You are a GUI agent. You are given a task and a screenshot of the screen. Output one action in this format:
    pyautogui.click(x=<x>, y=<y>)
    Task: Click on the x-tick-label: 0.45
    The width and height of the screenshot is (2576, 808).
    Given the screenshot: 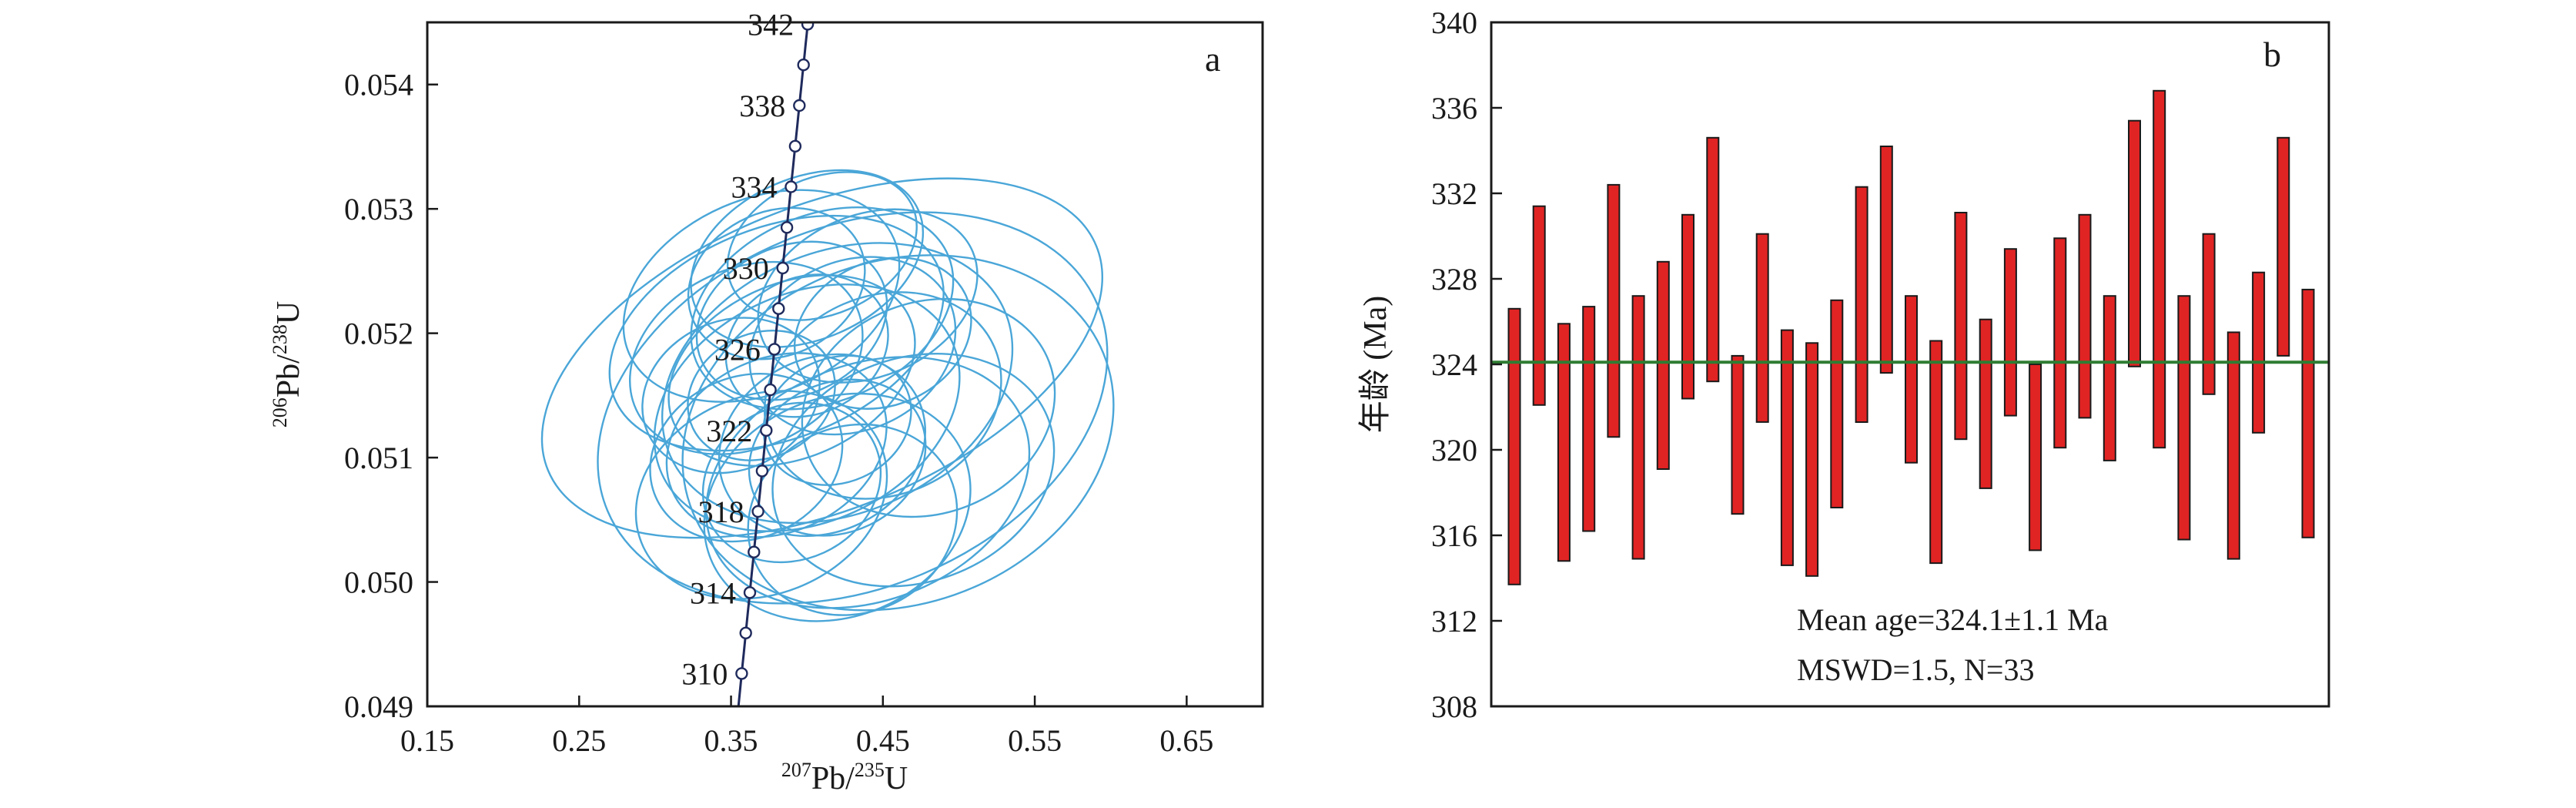 What is the action you would take?
    pyautogui.click(x=883, y=740)
    